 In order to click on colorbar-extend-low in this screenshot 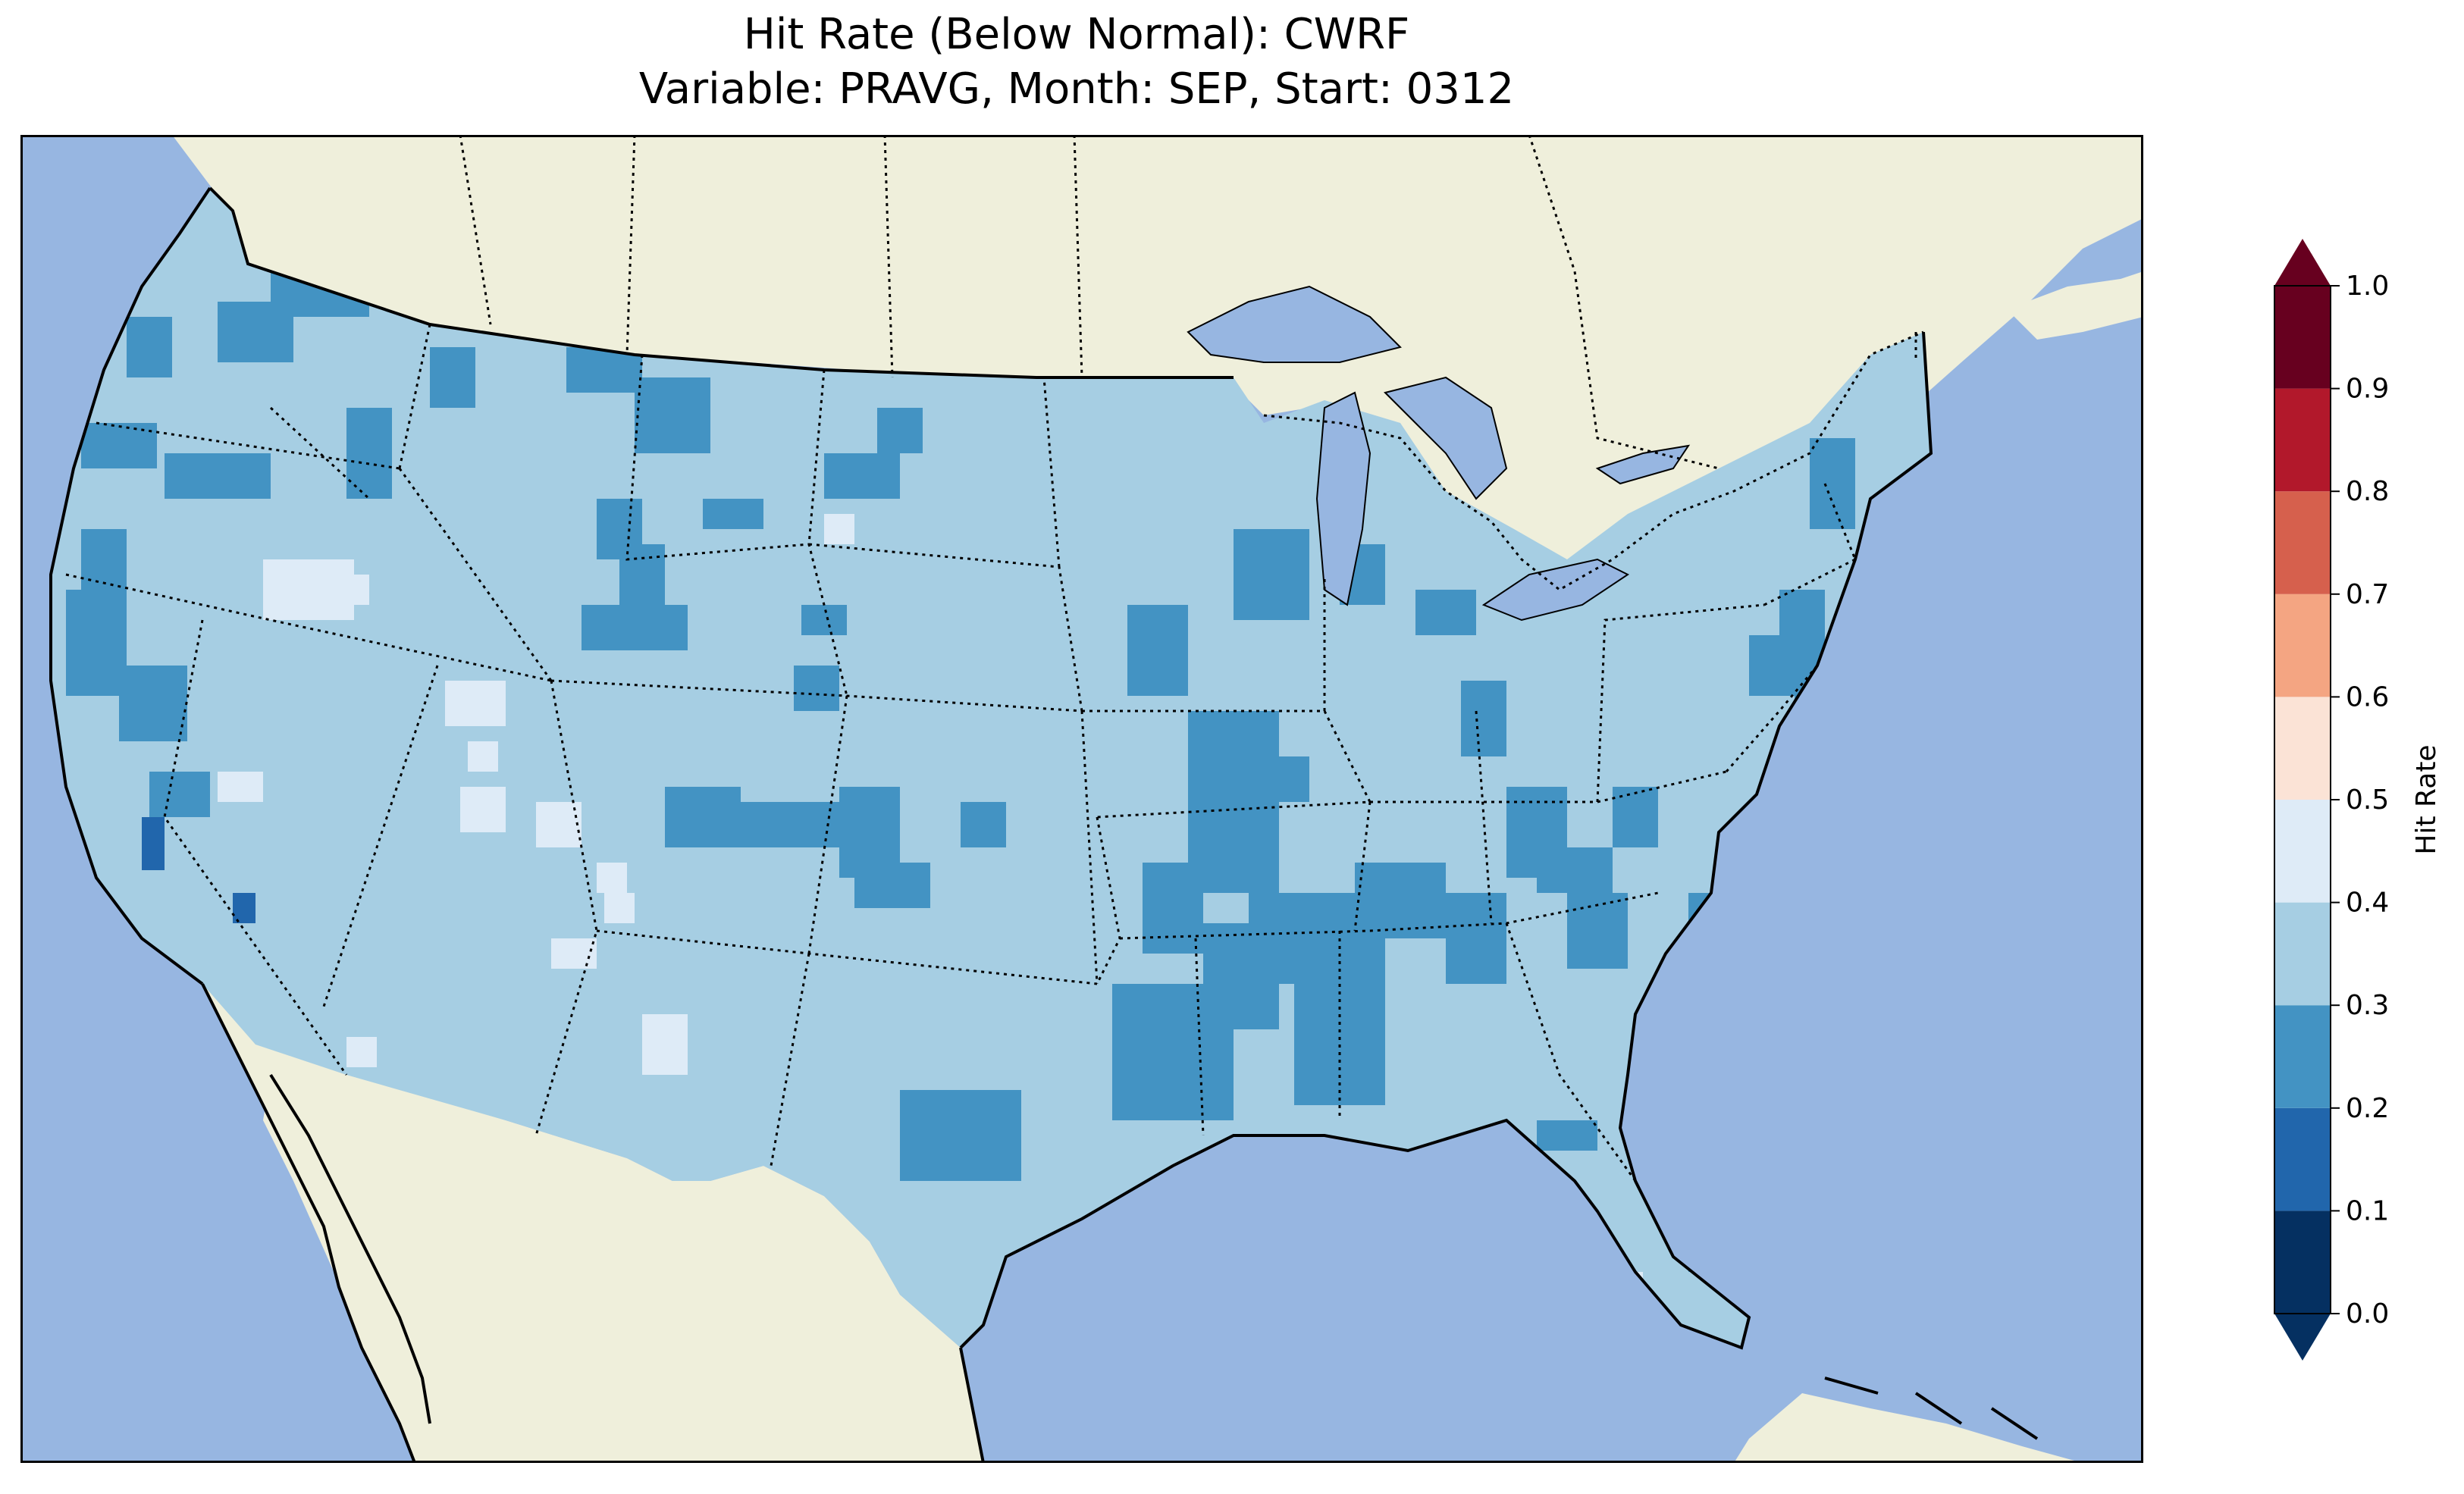, I will do `click(2303, 1337)`.